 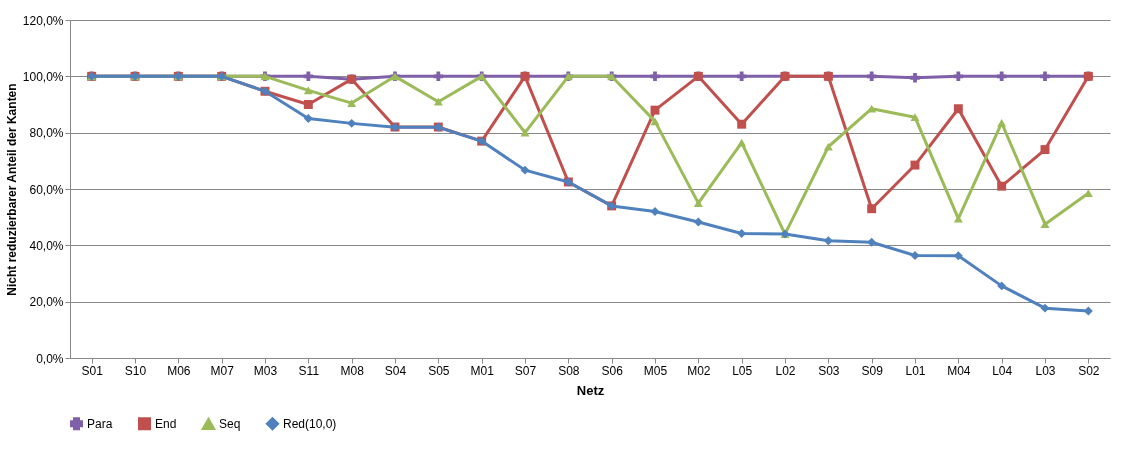 I want to click on x-tick-label: L04, so click(x=1002, y=370).